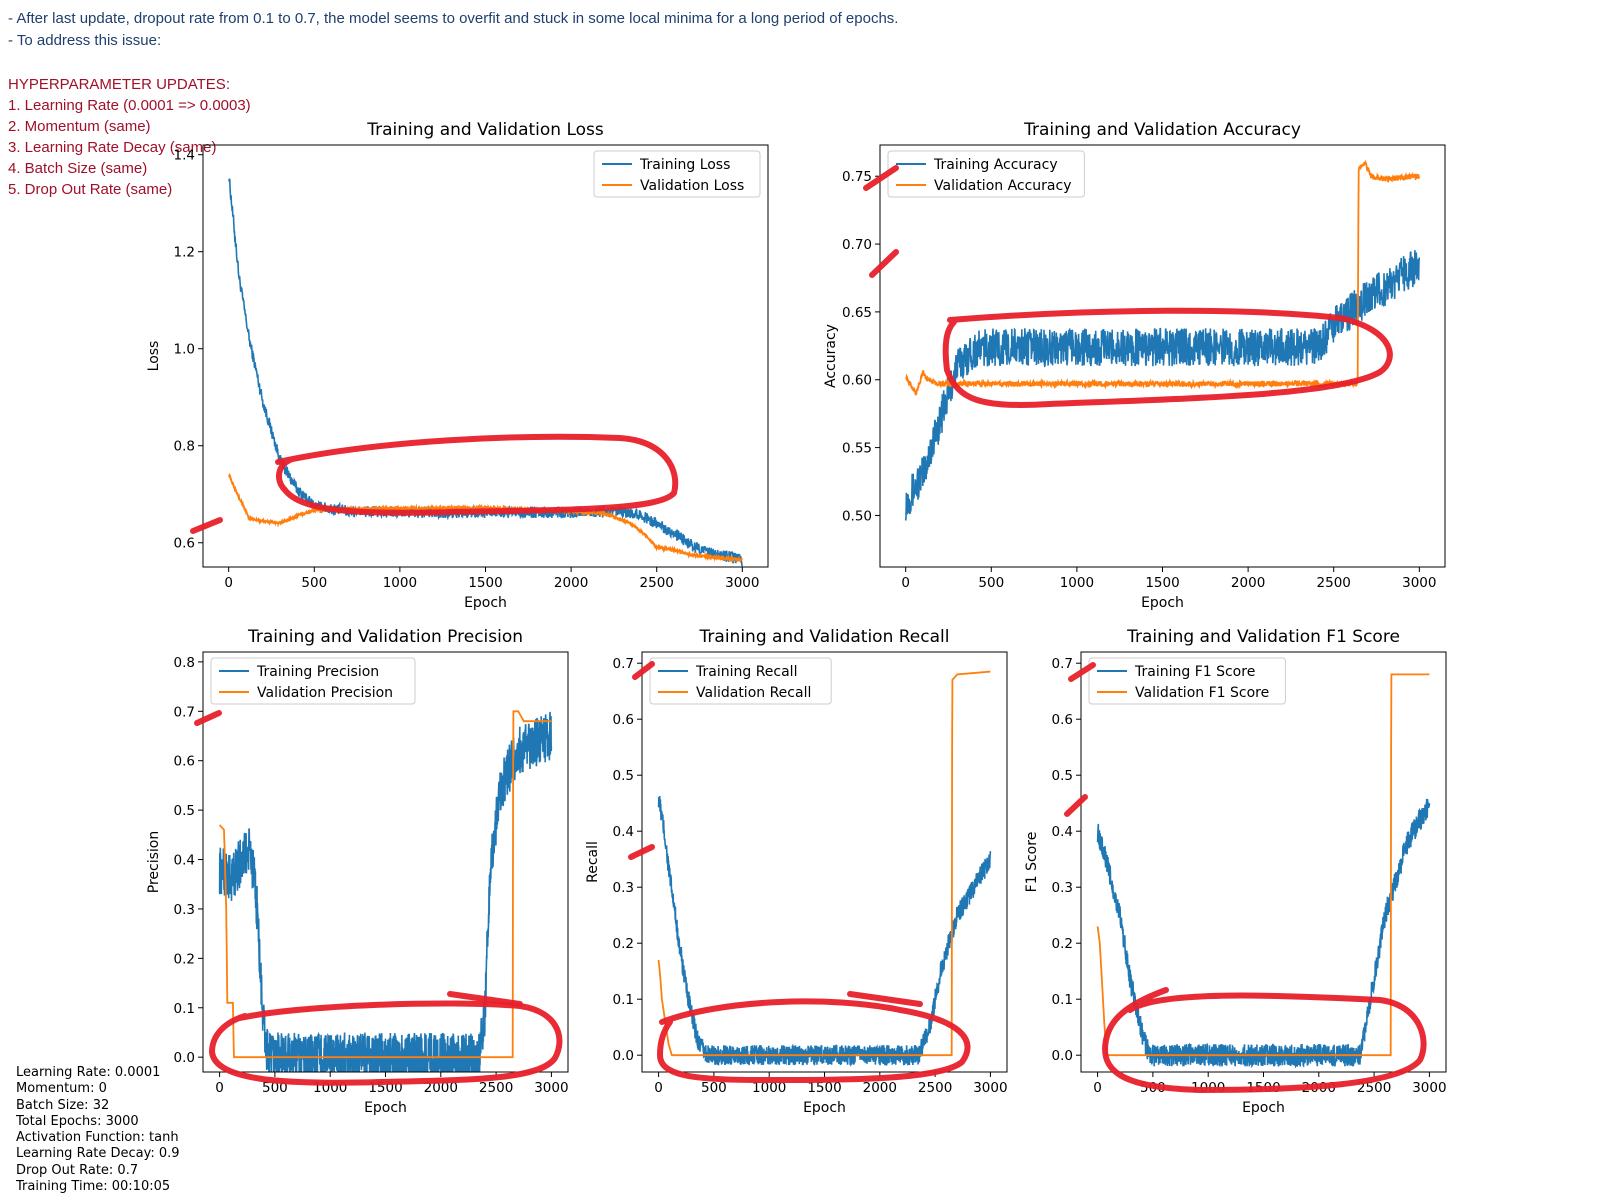 This screenshot has width=1600, height=1200. Describe the element at coordinates (623, 664) in the screenshot. I see `y-tick-label: 0.7` at that location.